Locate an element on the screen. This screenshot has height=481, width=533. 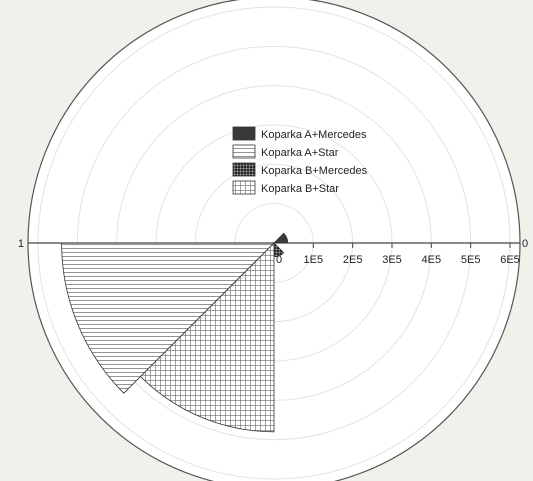
radial-axis is located at coordinates (274, 245).